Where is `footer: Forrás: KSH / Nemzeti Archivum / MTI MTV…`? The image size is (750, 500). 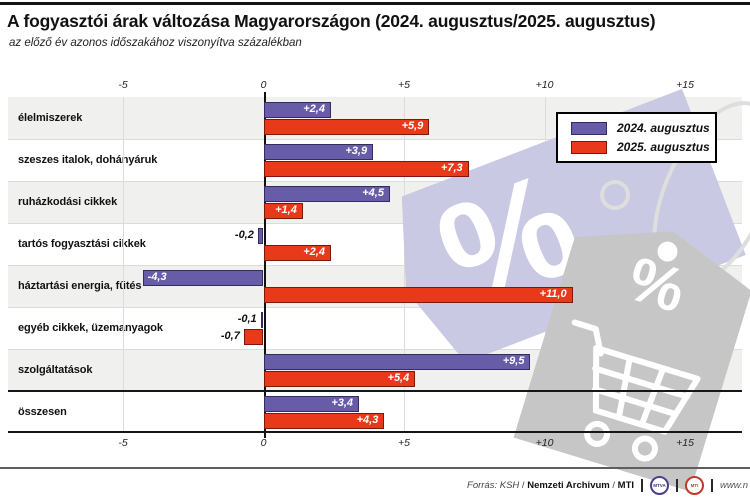 footer: Forrás: KSH / Nemzeti Archivum / MTI MTV… is located at coordinates (607, 485).